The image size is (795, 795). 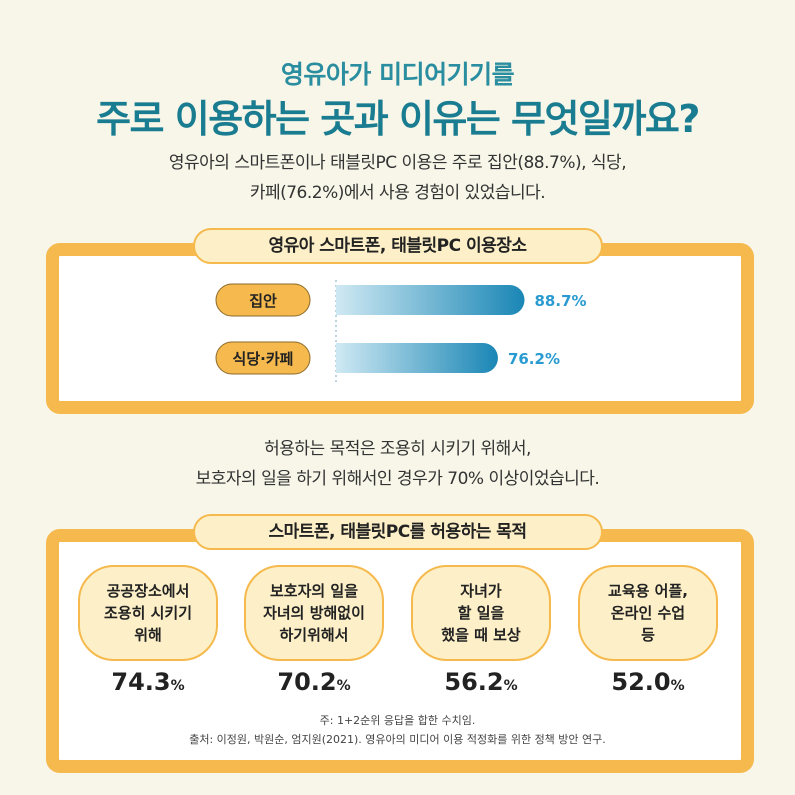 I want to click on footnote: 주: 1+2순위 응답을 합한 수치임., so click(x=397, y=720).